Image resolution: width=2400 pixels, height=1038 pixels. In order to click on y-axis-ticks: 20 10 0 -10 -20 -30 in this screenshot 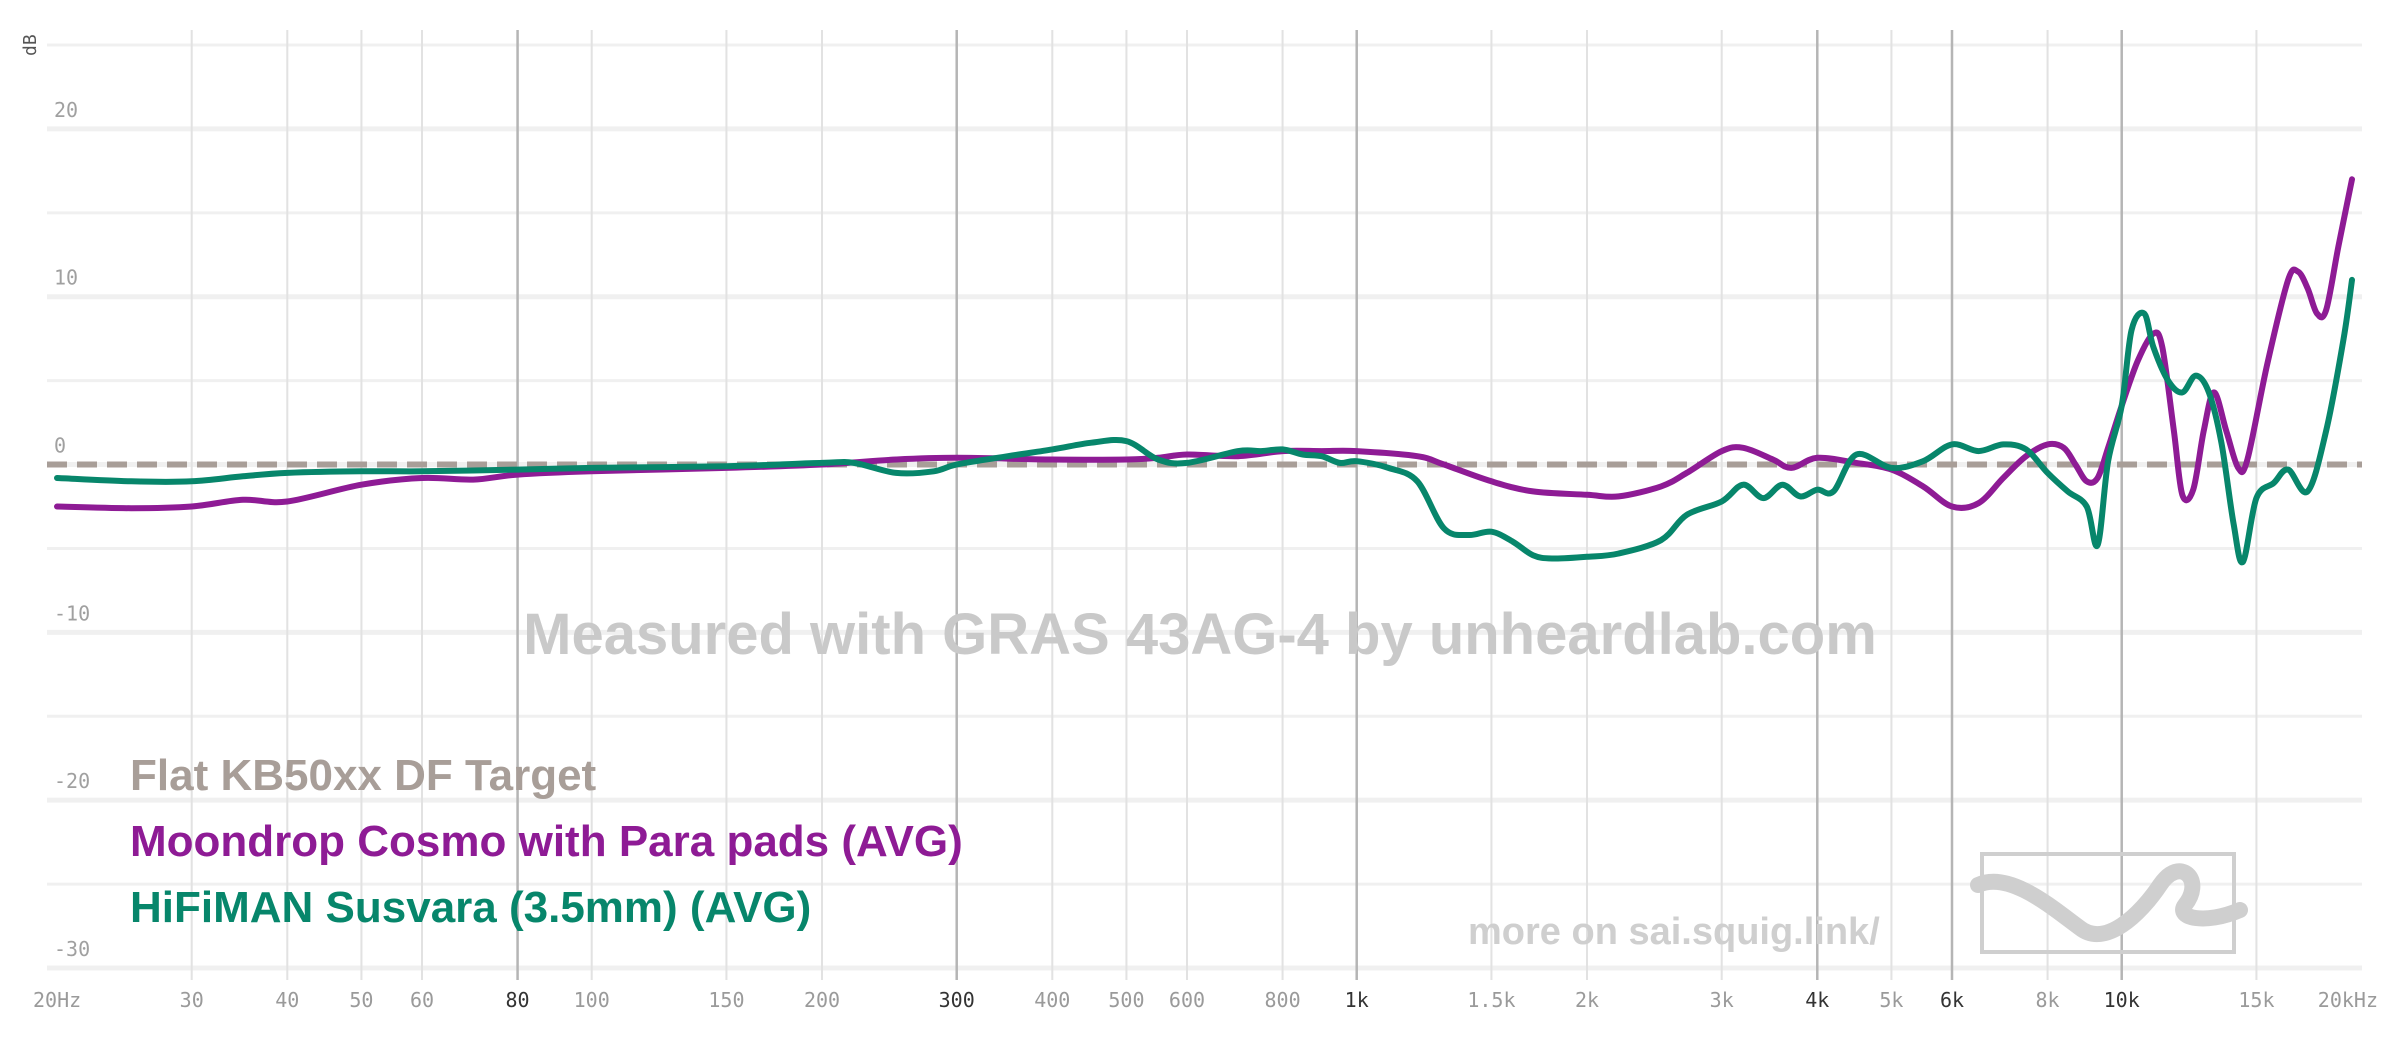, I will do `click(72, 529)`.